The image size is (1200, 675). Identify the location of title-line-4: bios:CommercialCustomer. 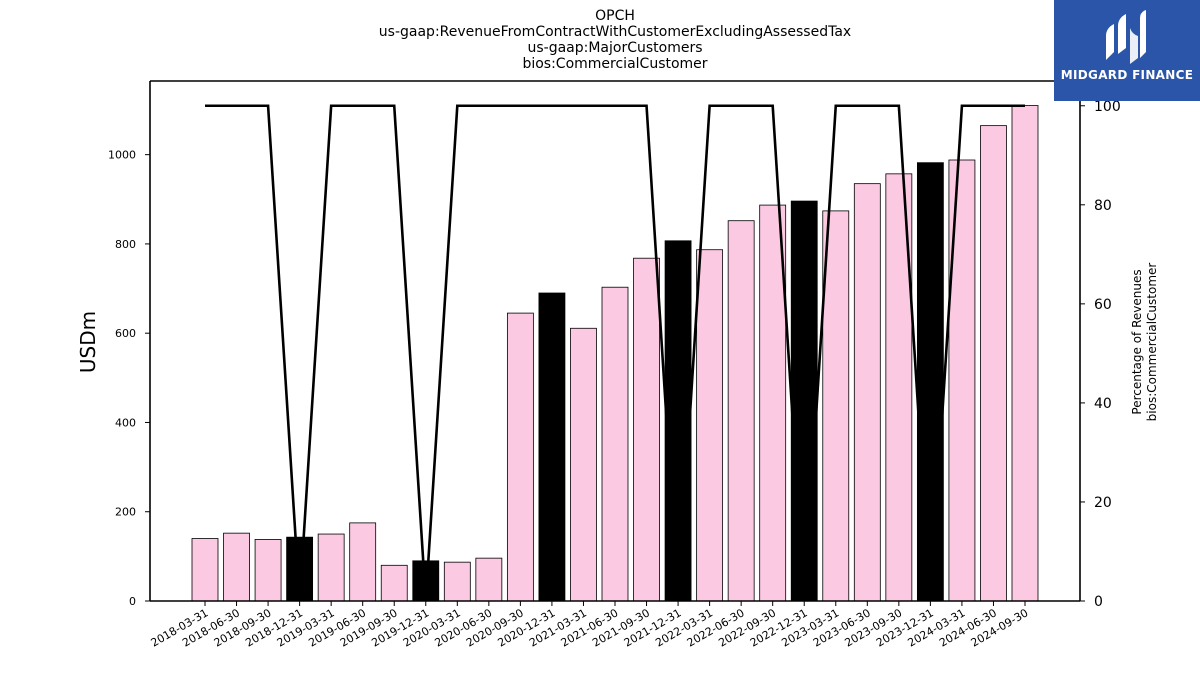
(614, 64).